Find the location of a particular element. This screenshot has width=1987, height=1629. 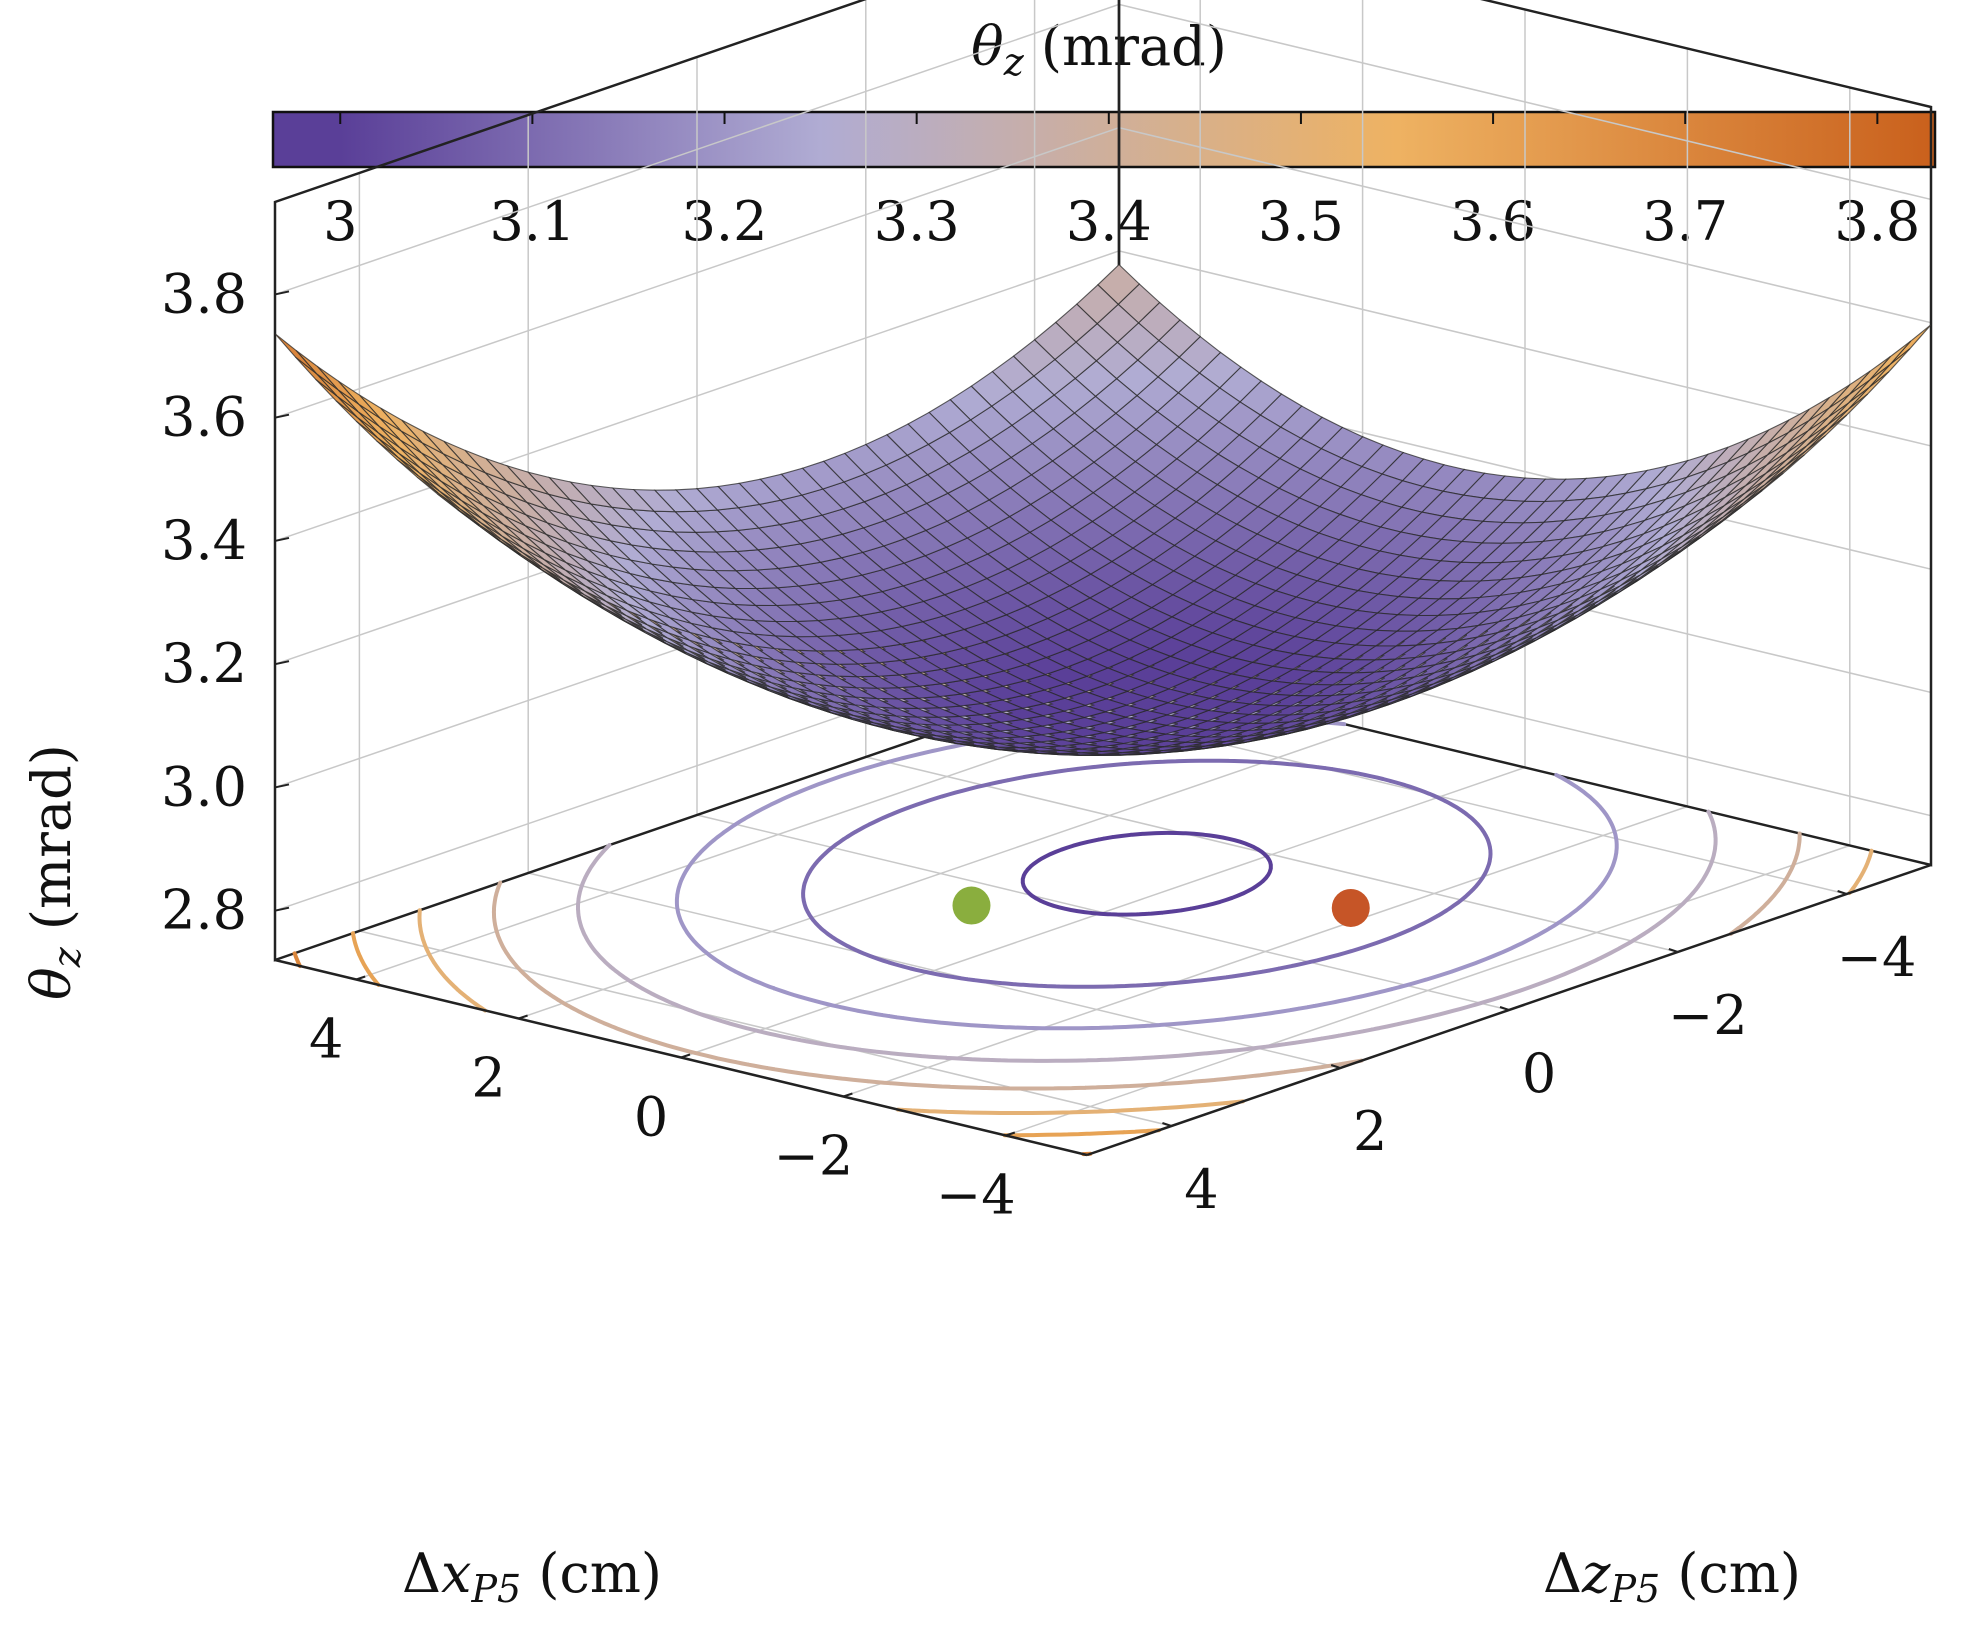

z-axis-label-prefix: Δ is located at coordinates (1562, 1573).